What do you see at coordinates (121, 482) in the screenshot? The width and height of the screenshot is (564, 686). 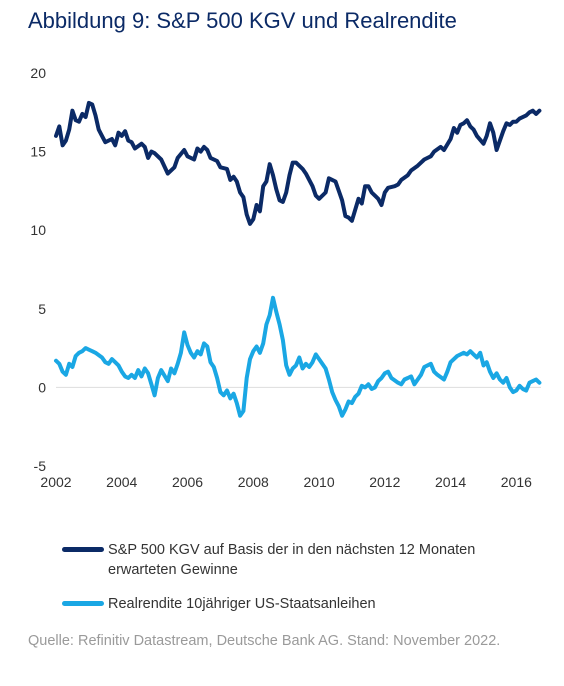 I see `x-tick-label: 2004` at bounding box center [121, 482].